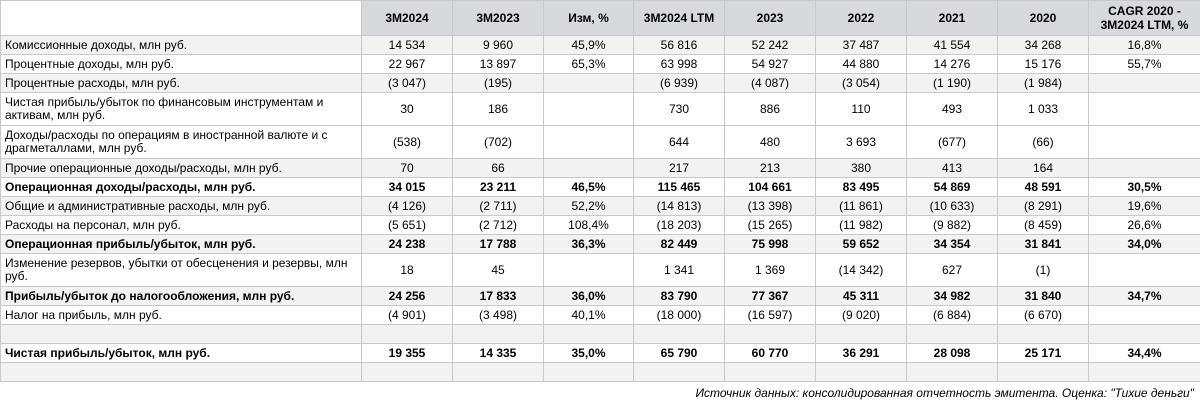 This screenshot has height=400, width=1200. Describe the element at coordinates (1043, 18) in the screenshot. I see `column-header: 2020` at that location.